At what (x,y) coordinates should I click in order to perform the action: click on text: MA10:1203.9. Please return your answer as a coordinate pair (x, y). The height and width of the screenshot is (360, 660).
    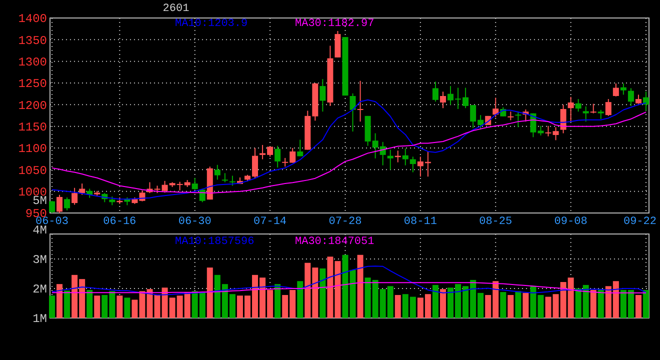
    Looking at the image, I should click on (211, 24).